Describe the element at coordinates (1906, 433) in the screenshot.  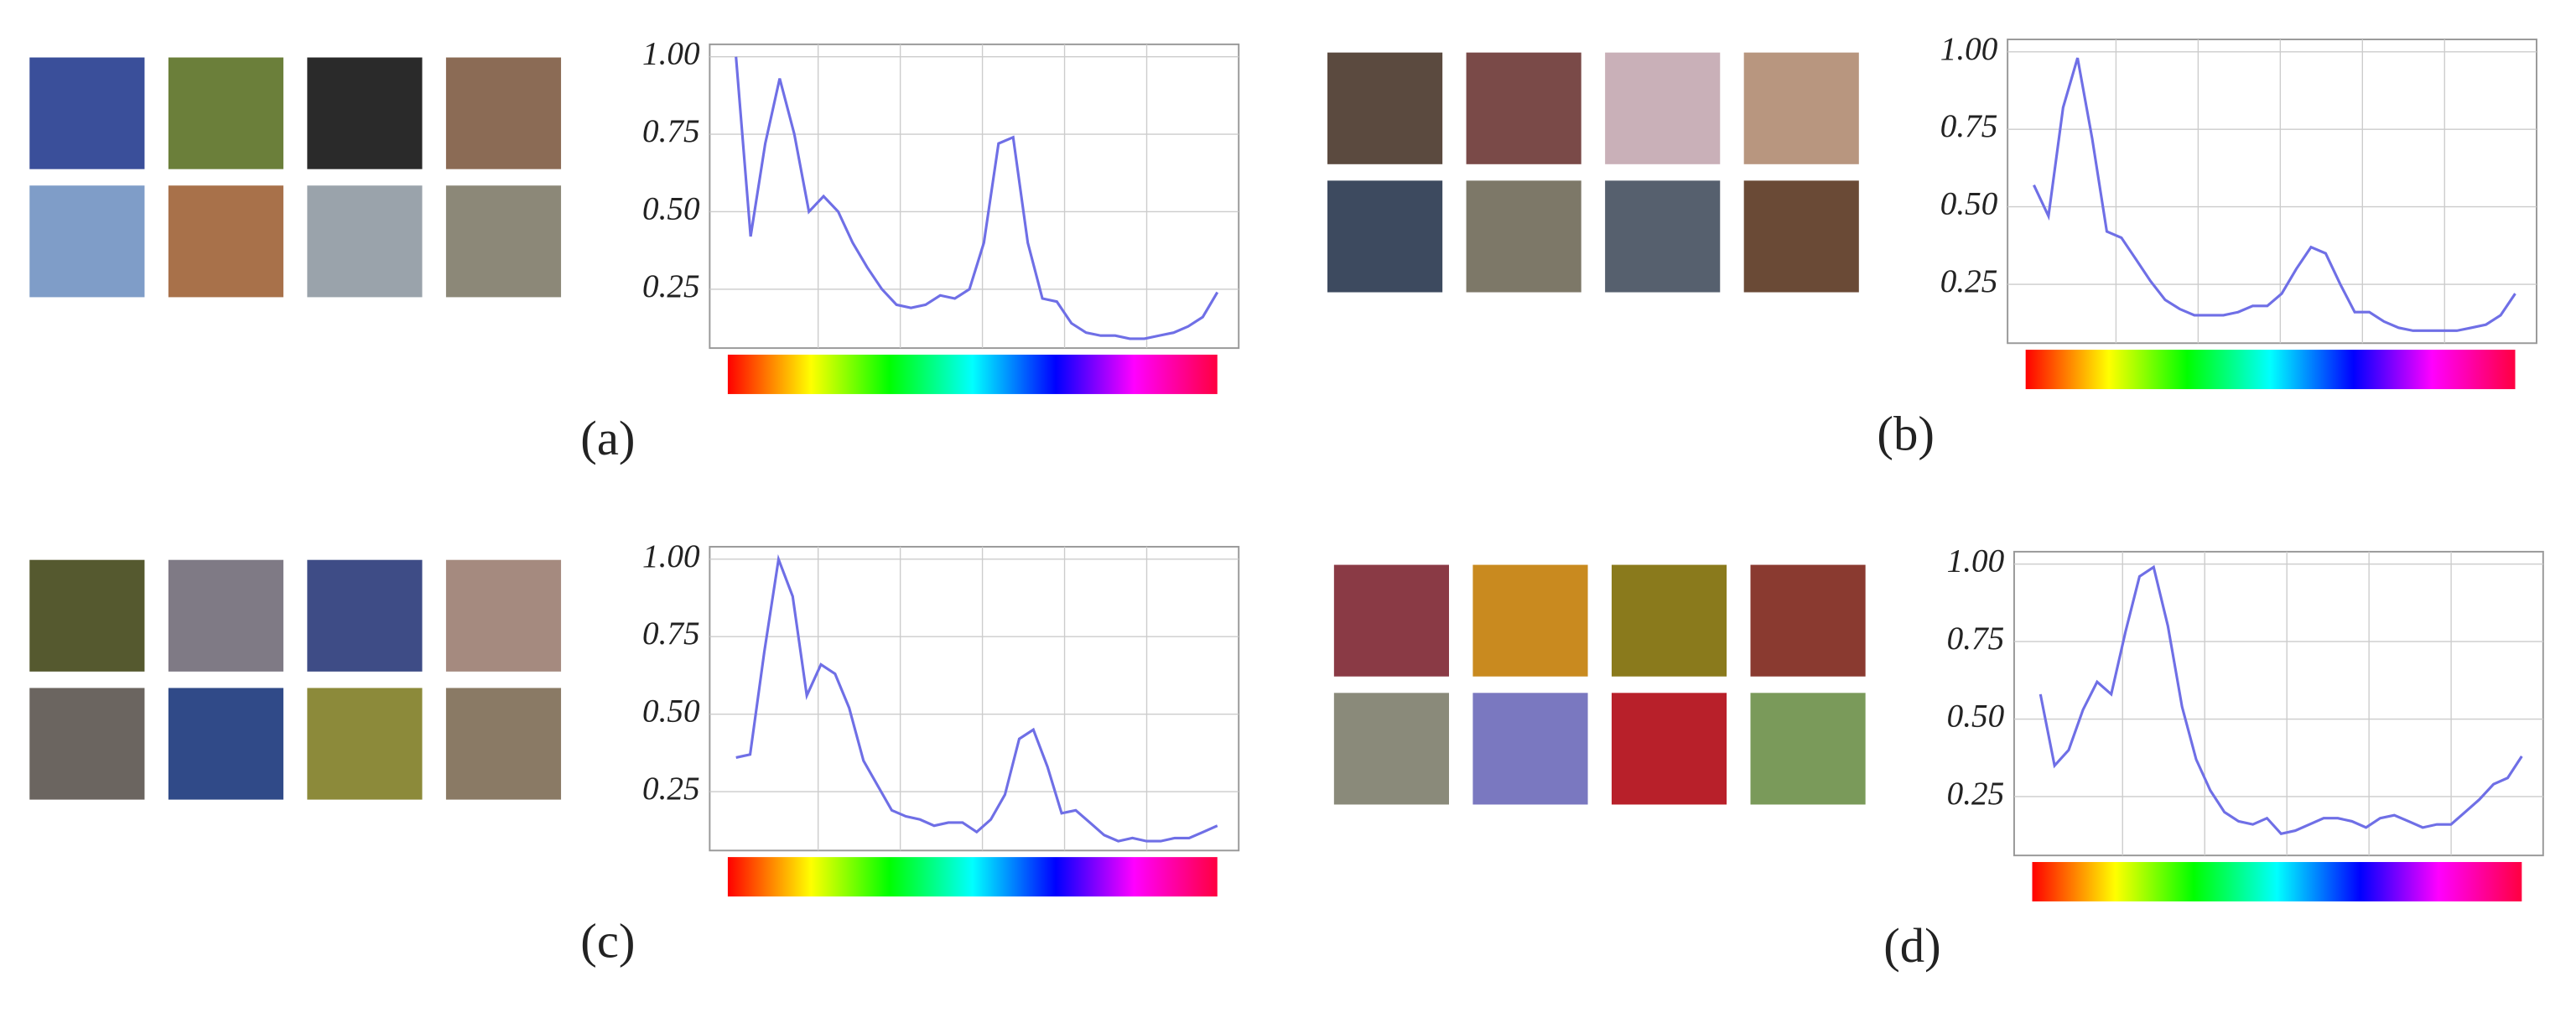
I see `caption: (b)` at that location.